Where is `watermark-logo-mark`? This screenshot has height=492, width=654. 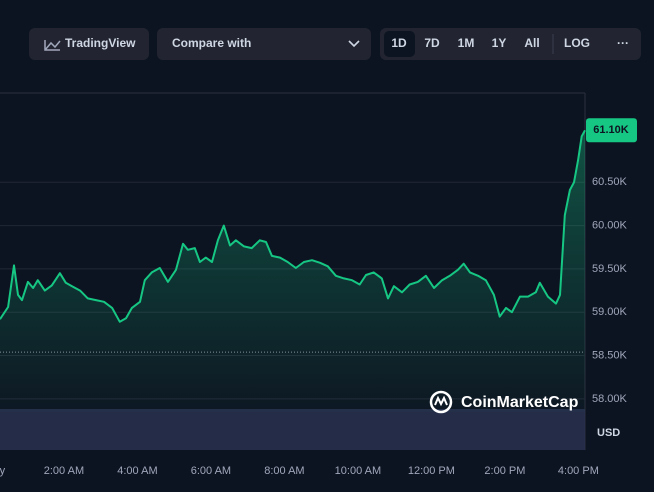
watermark-logo-mark is located at coordinates (441, 401).